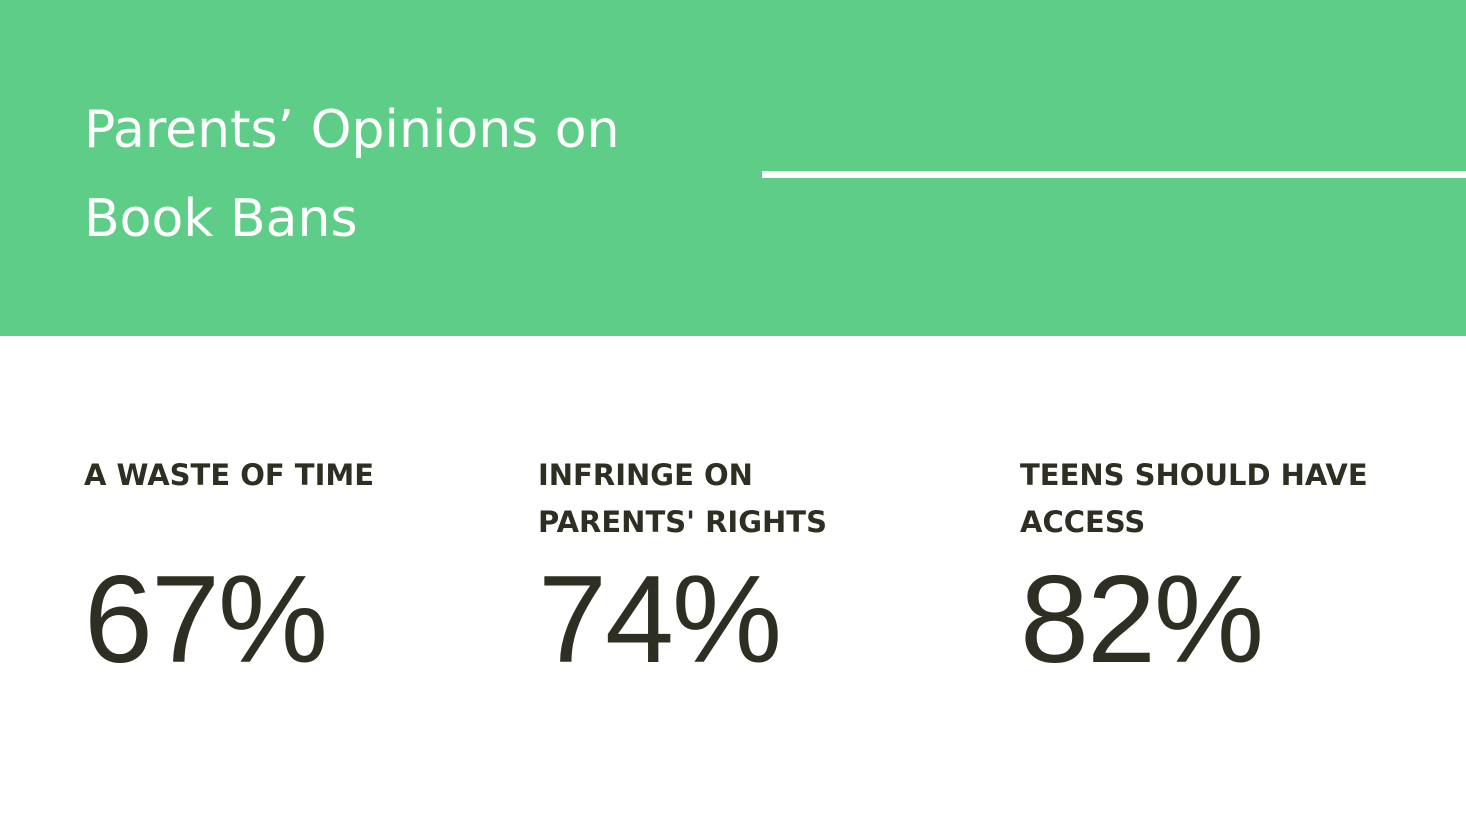 The image size is (1466, 821). I want to click on stat: INFRINGE ON PARENTS' RIGHTS 74%, so click(718, 571).